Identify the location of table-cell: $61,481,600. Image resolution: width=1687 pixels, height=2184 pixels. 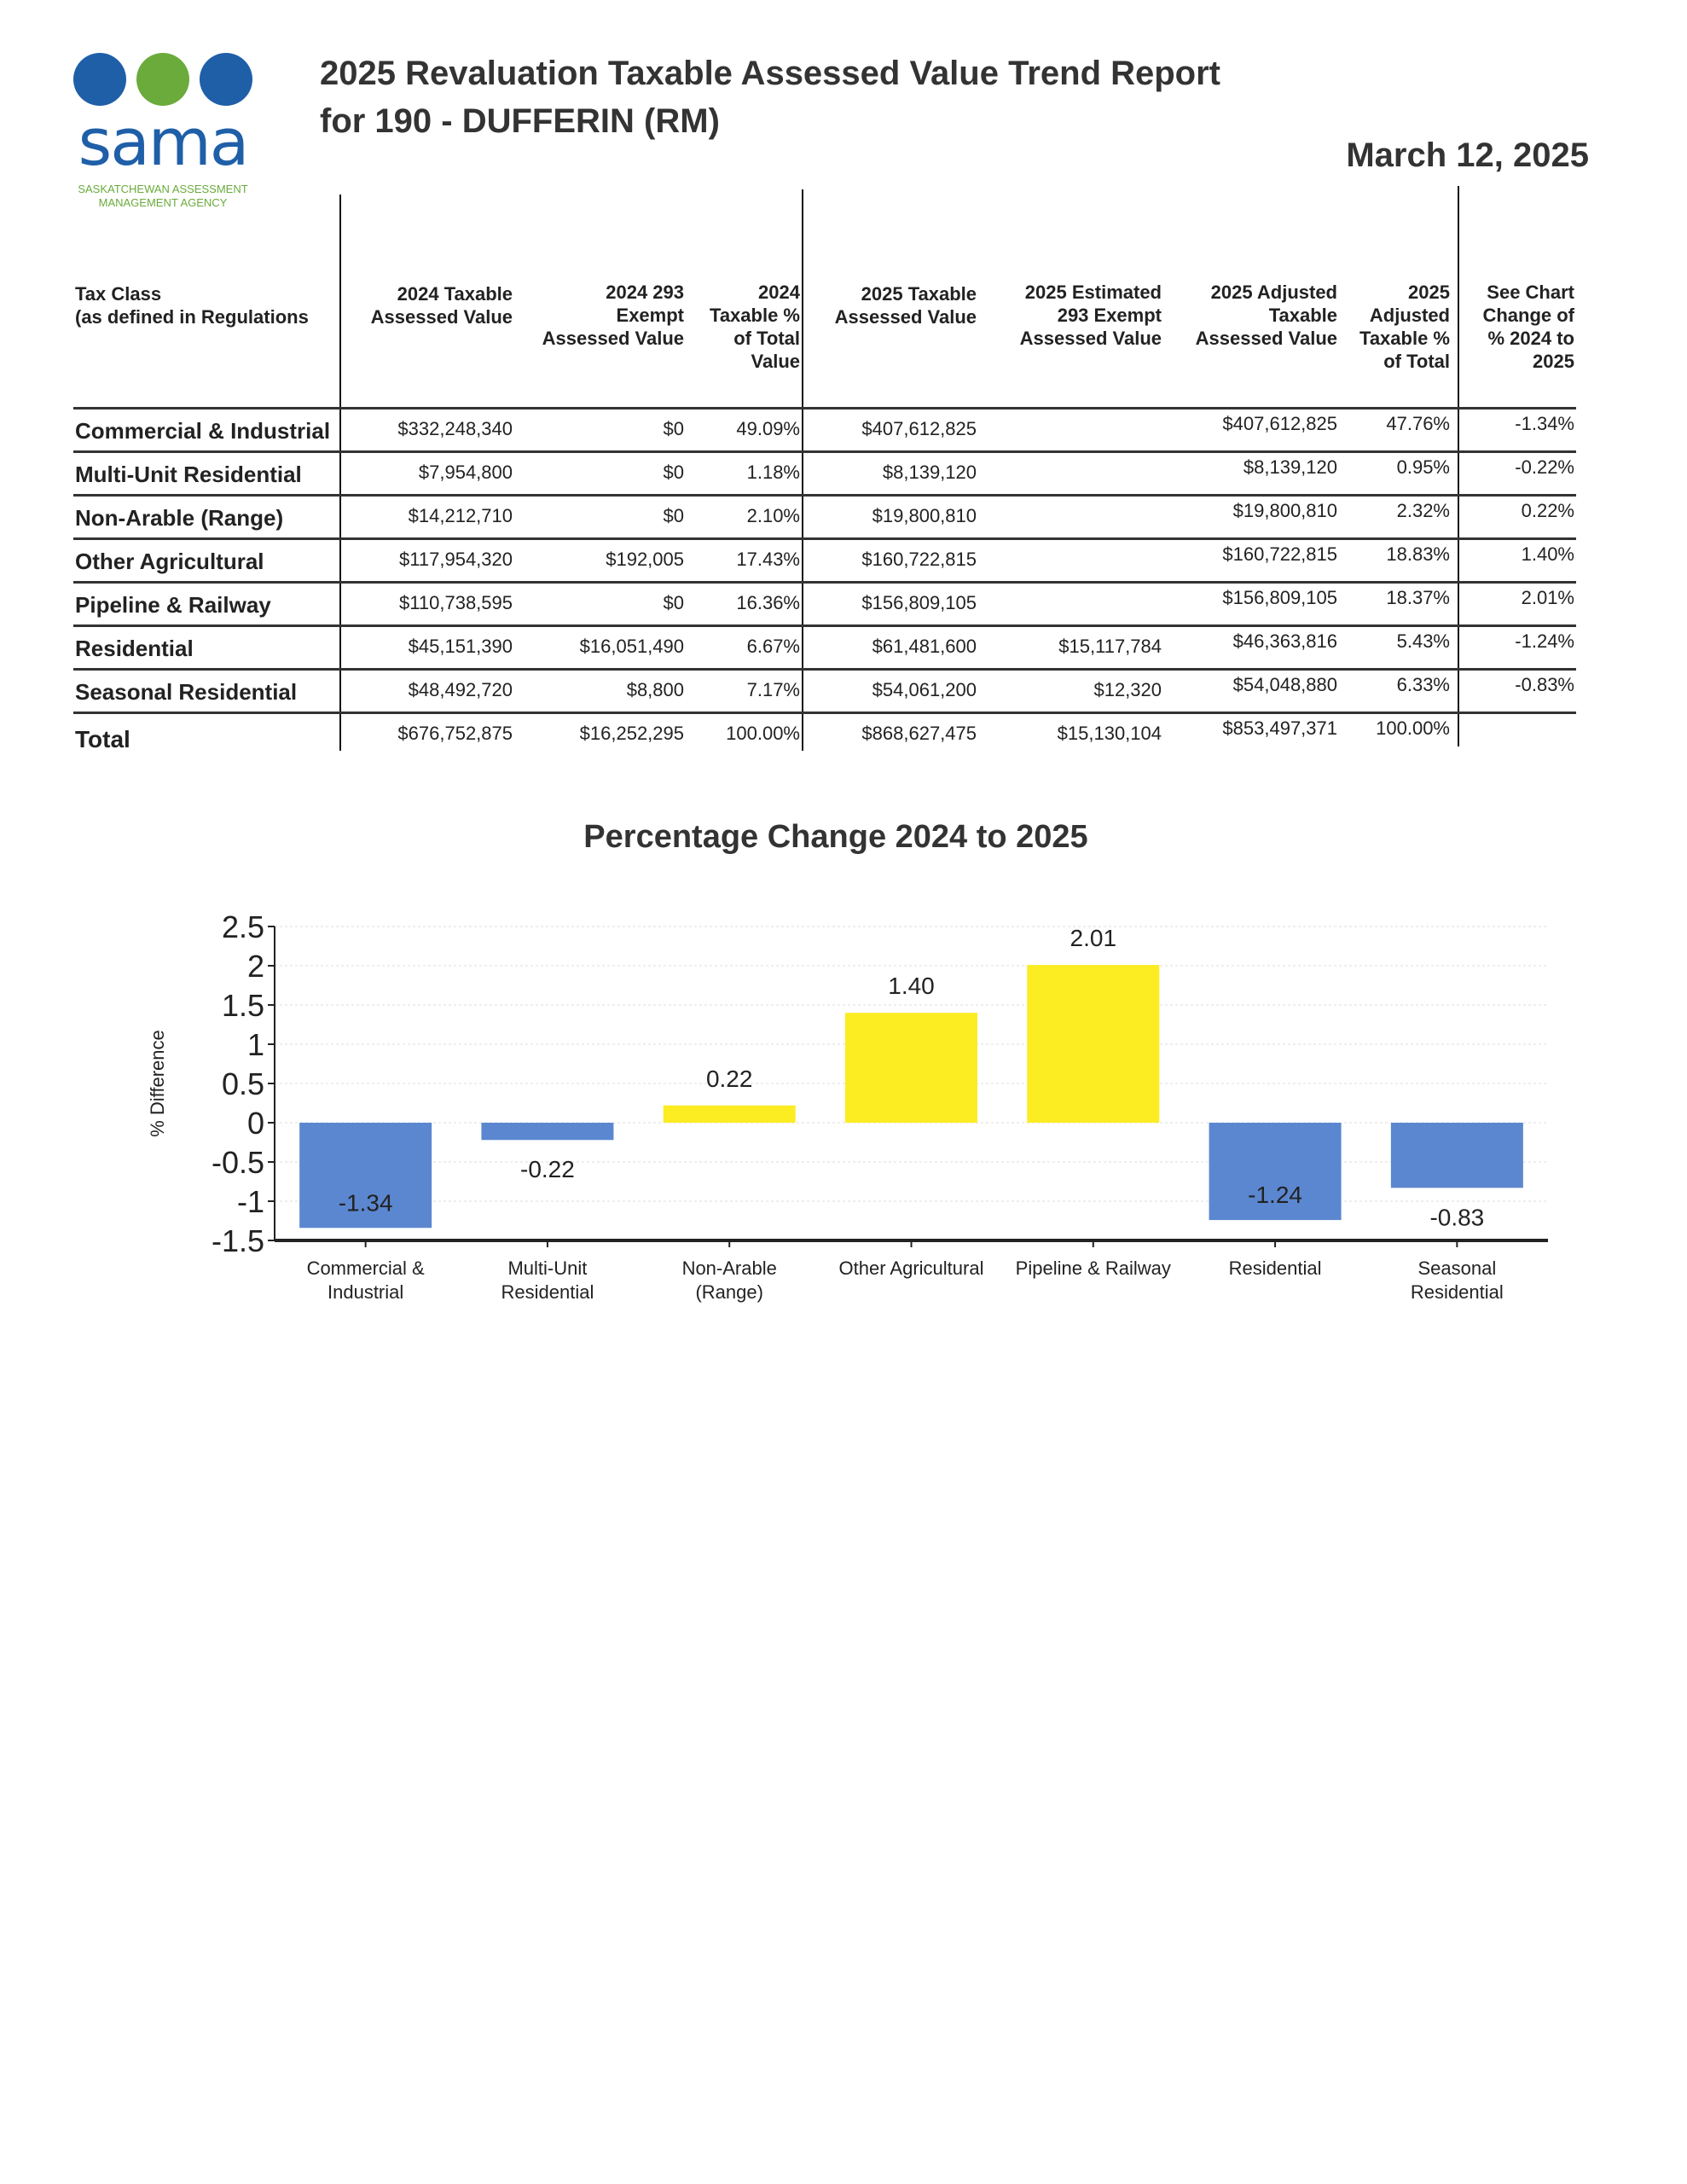
(925, 646).